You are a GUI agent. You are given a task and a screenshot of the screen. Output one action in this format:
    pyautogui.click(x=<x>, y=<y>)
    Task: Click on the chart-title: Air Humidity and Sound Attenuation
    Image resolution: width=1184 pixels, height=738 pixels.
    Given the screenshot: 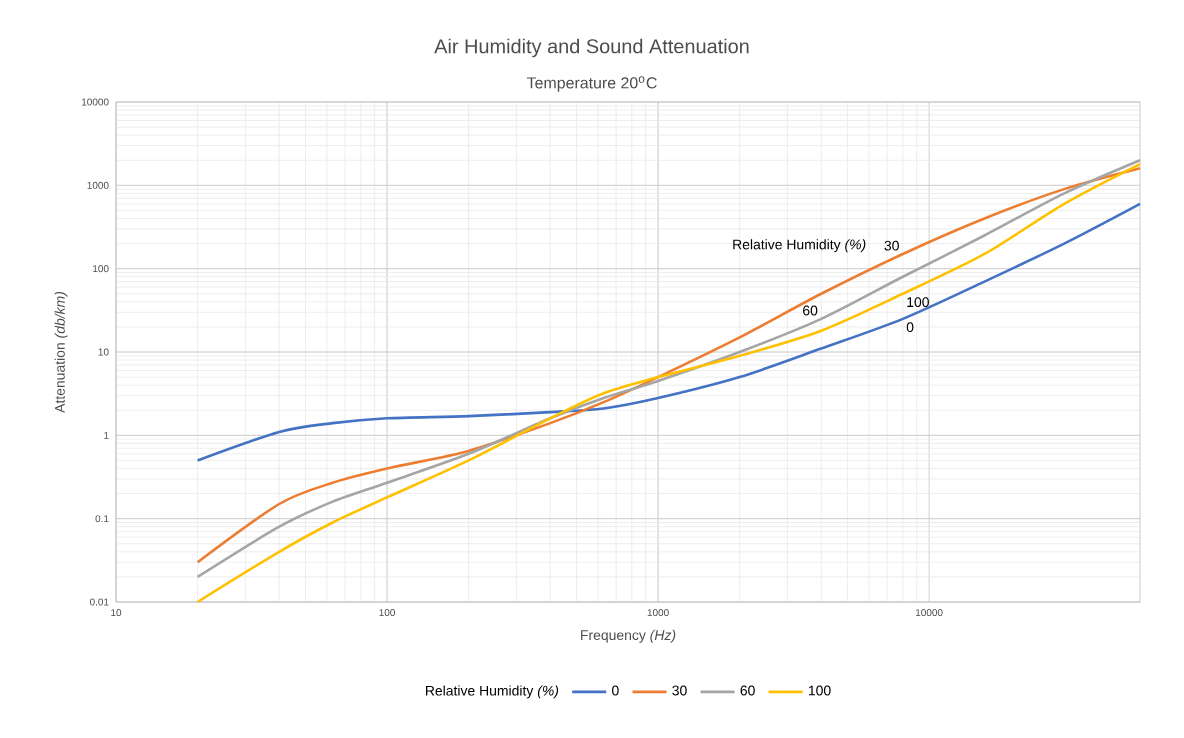 What is the action you would take?
    pyautogui.click(x=591, y=48)
    